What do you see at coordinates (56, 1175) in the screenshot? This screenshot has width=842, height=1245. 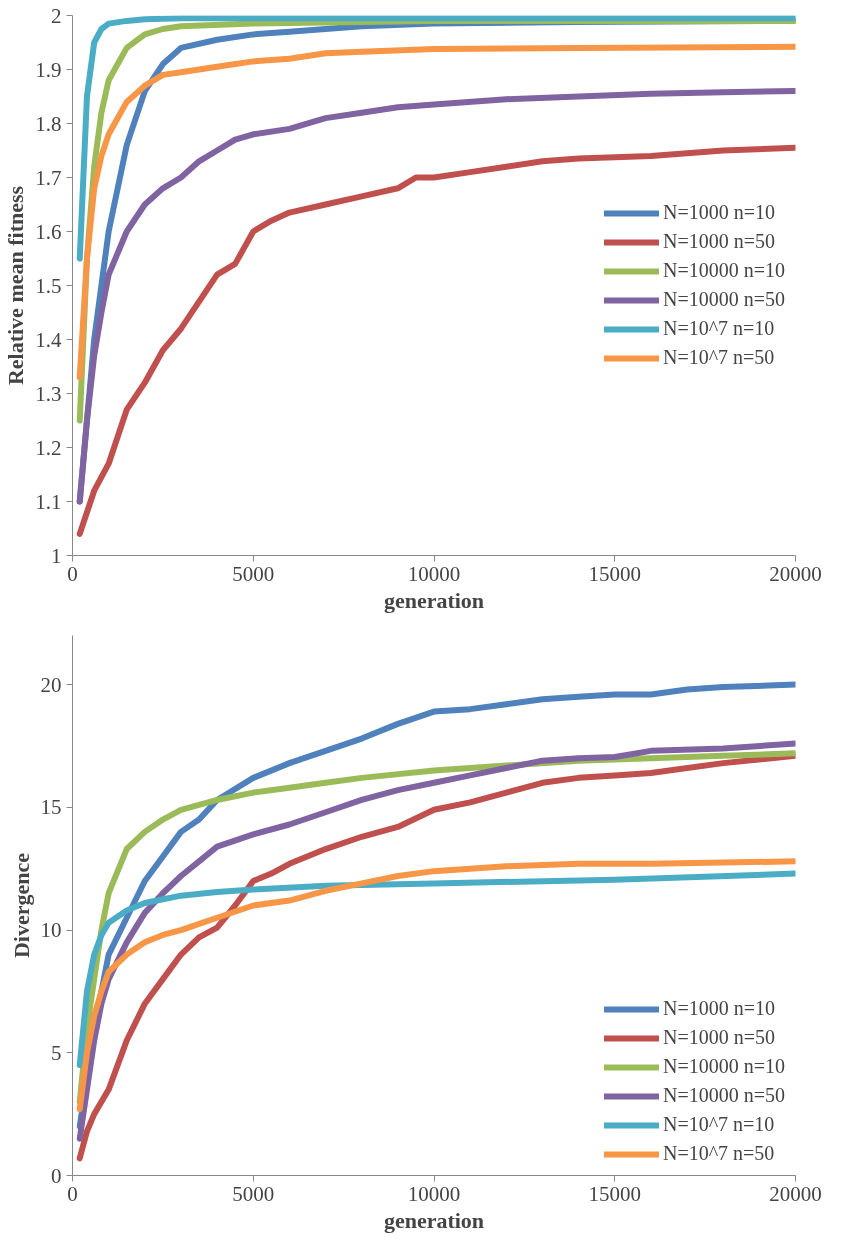 I see `y-tick-label: 0` at bounding box center [56, 1175].